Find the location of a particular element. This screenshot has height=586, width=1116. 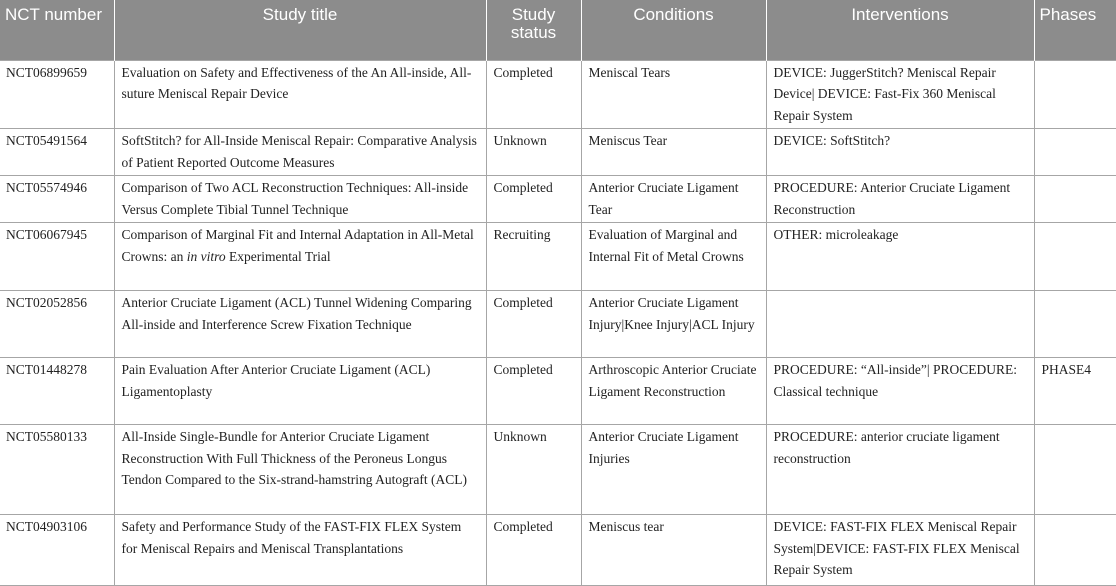

cell-interventions is located at coordinates (900, 324).